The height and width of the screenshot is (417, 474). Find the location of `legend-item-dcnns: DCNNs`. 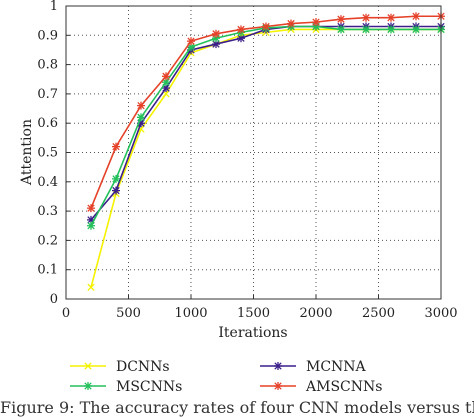

legend-item-dcnns: DCNNs is located at coordinates (120, 367).